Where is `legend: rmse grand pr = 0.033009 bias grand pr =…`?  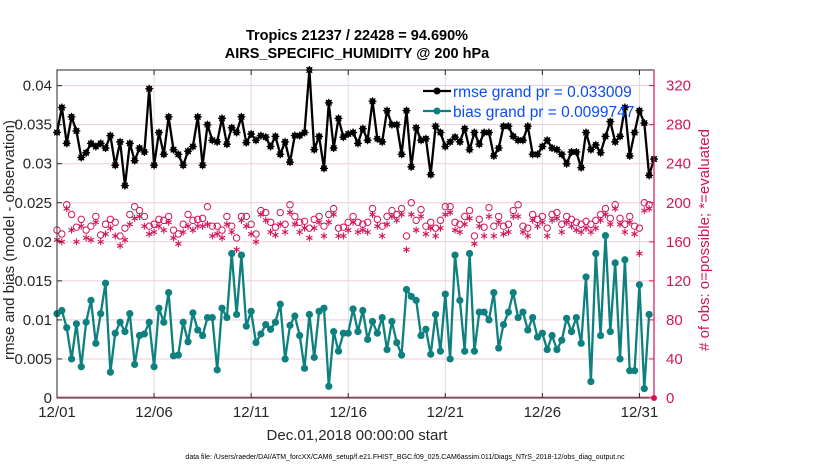 legend: rmse grand pr = 0.033009 bias grand pr =… is located at coordinates (528, 102).